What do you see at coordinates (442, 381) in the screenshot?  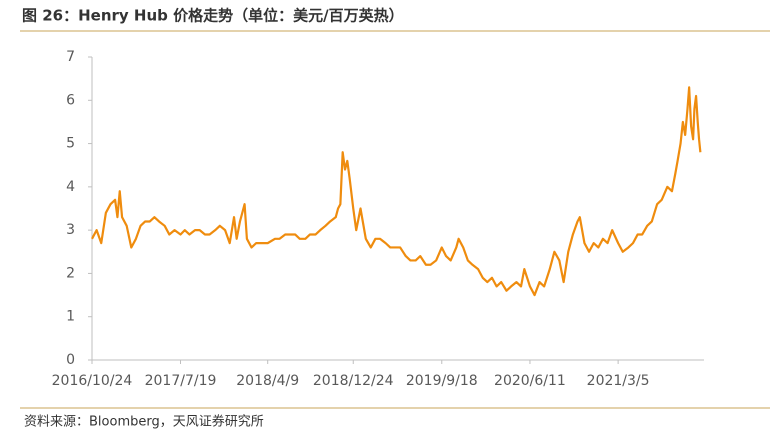 I see `x-tick-label: 2019/9/18` at bounding box center [442, 381].